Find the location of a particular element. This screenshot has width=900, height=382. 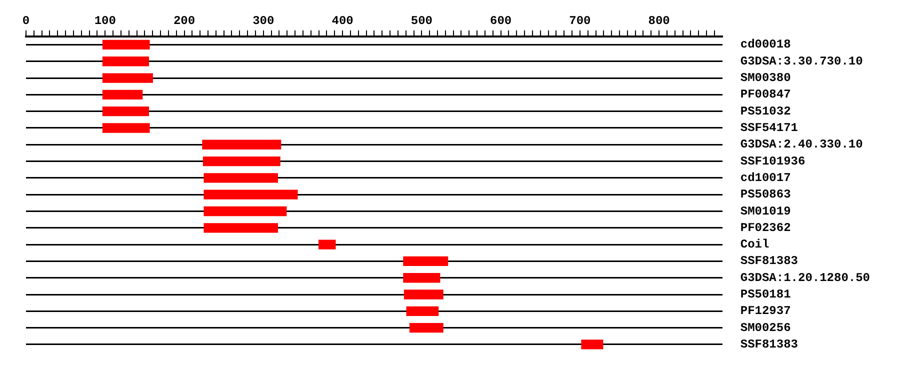

x-tick-label: 200 is located at coordinates (184, 21).